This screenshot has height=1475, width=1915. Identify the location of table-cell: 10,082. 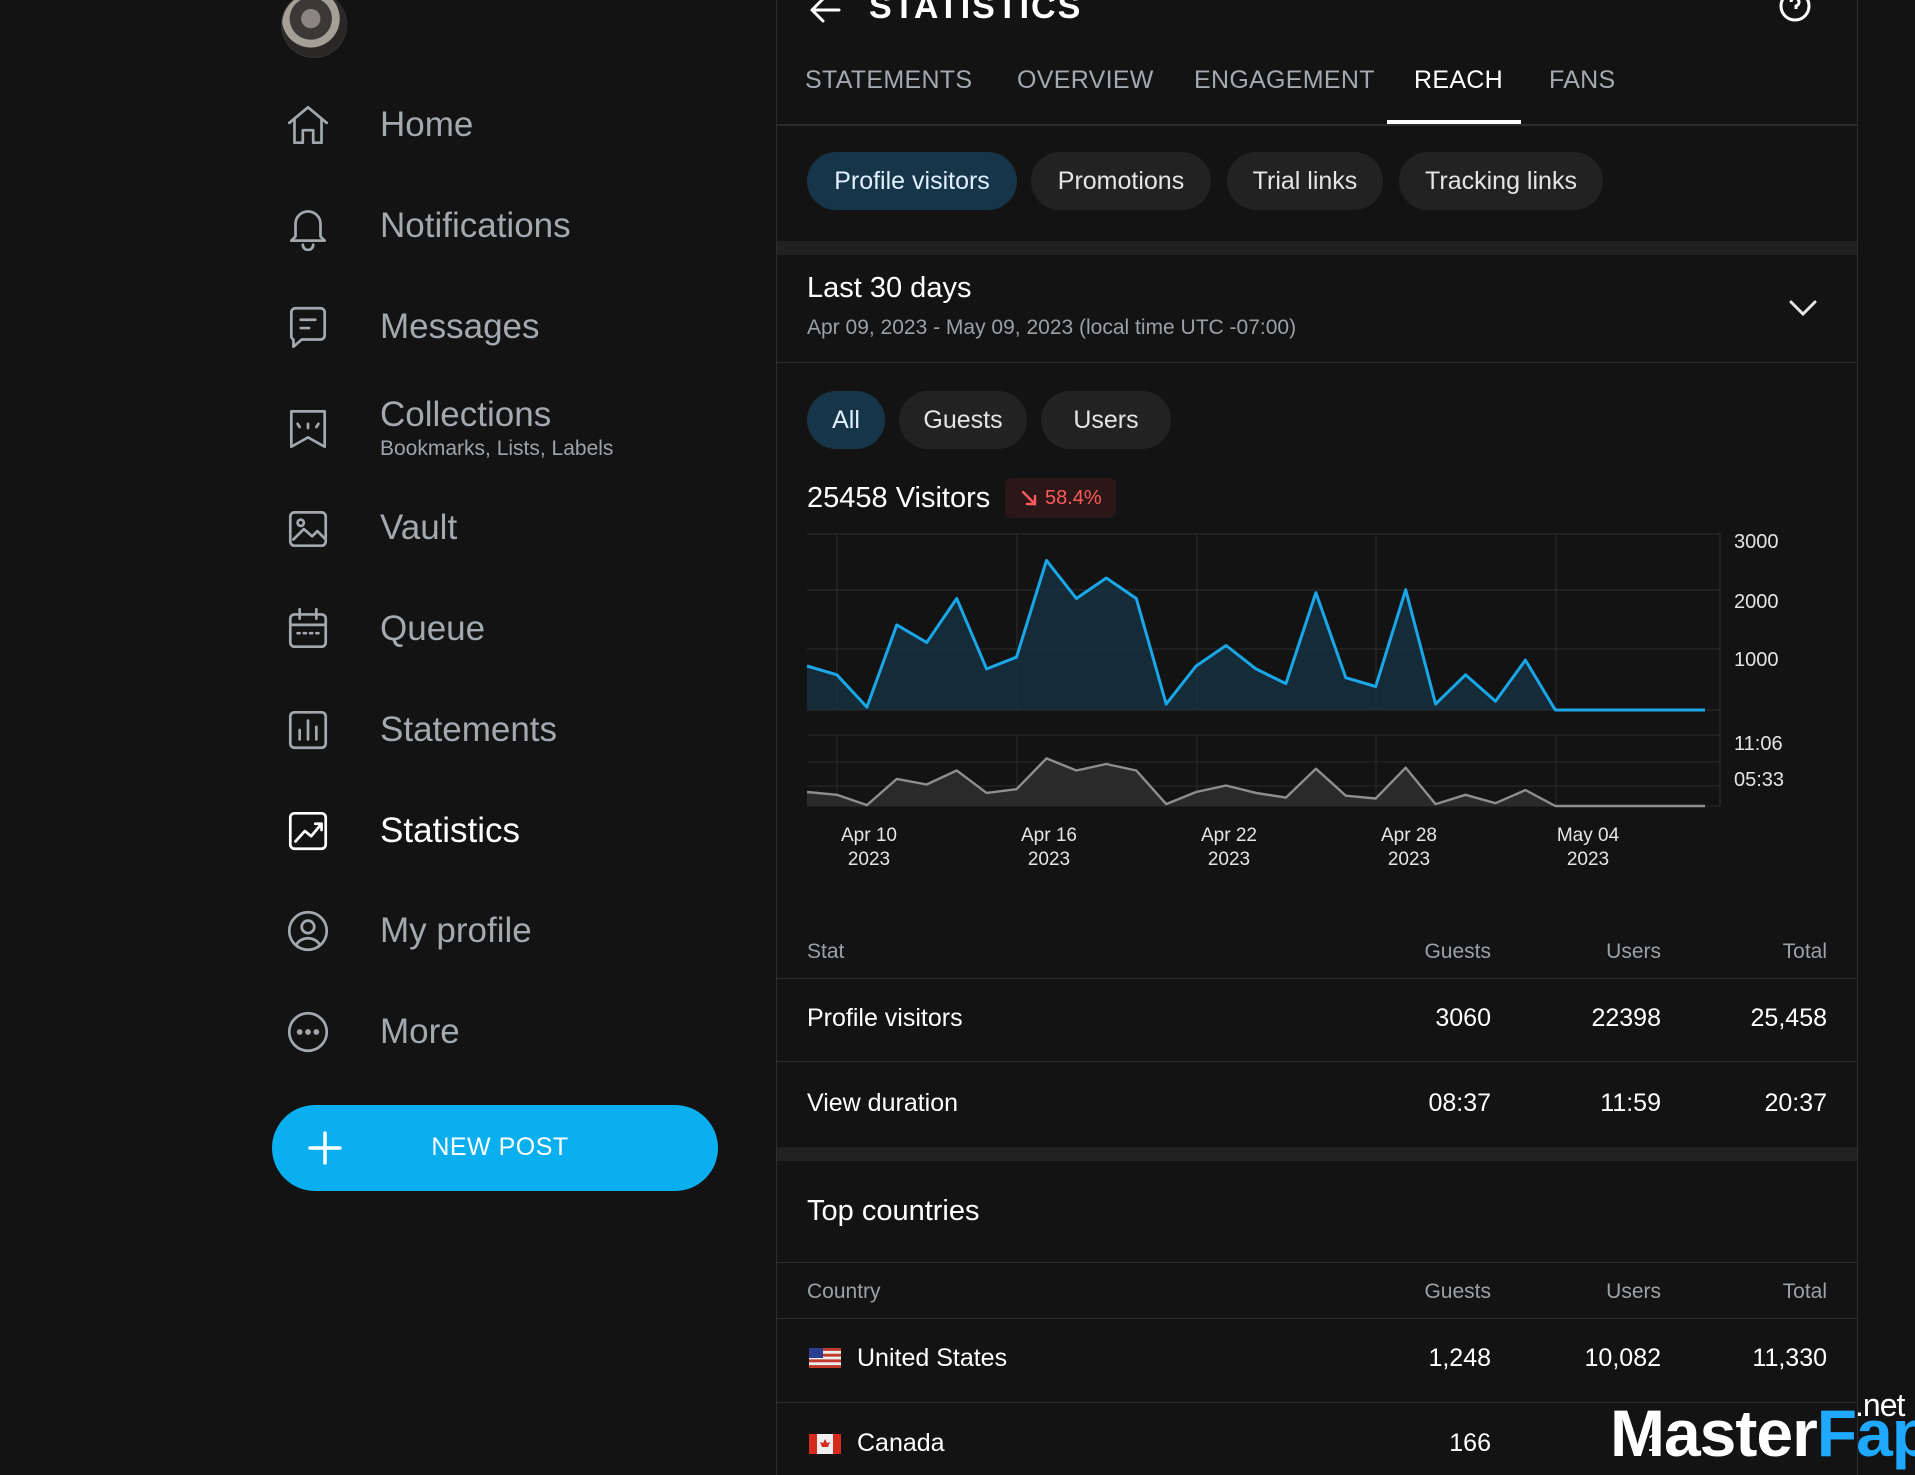
(1622, 1358).